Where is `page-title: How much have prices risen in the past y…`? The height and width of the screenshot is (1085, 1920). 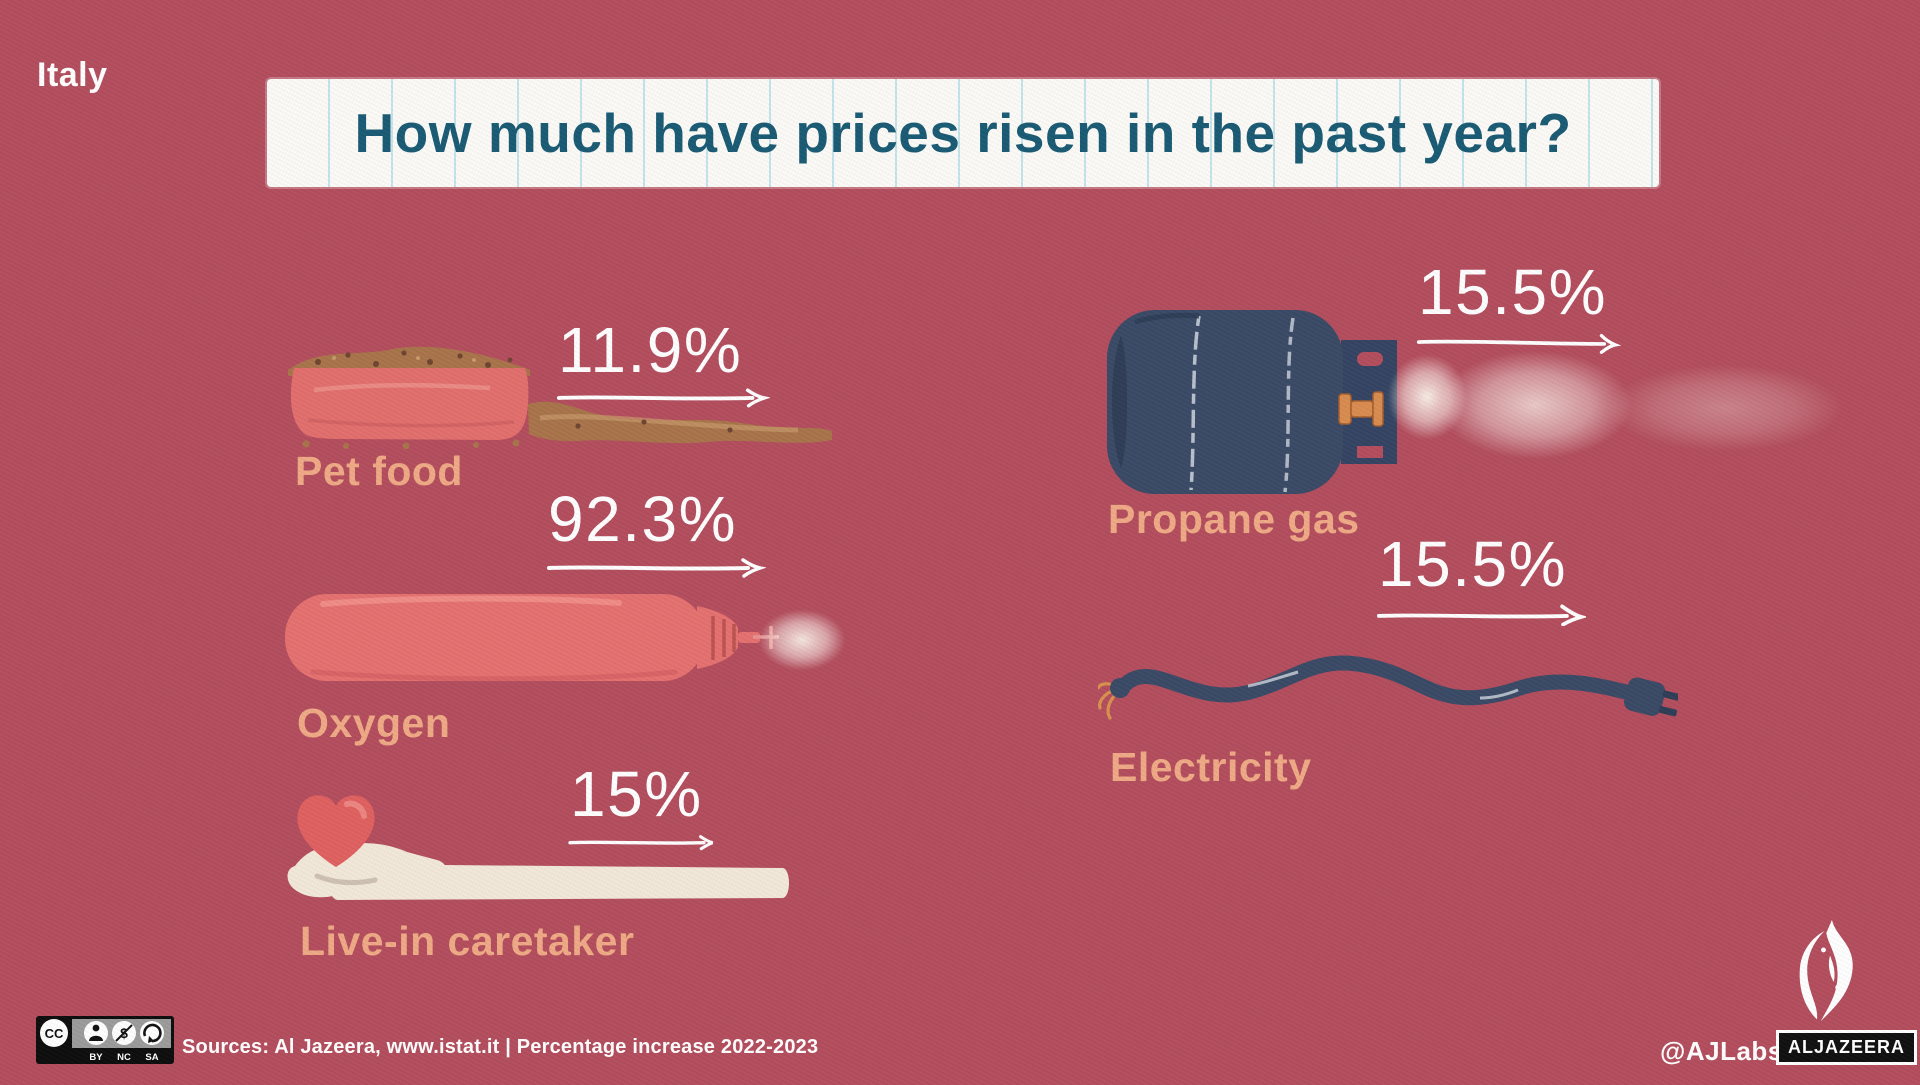
page-title: How much have prices risen in the past y… is located at coordinates (963, 133).